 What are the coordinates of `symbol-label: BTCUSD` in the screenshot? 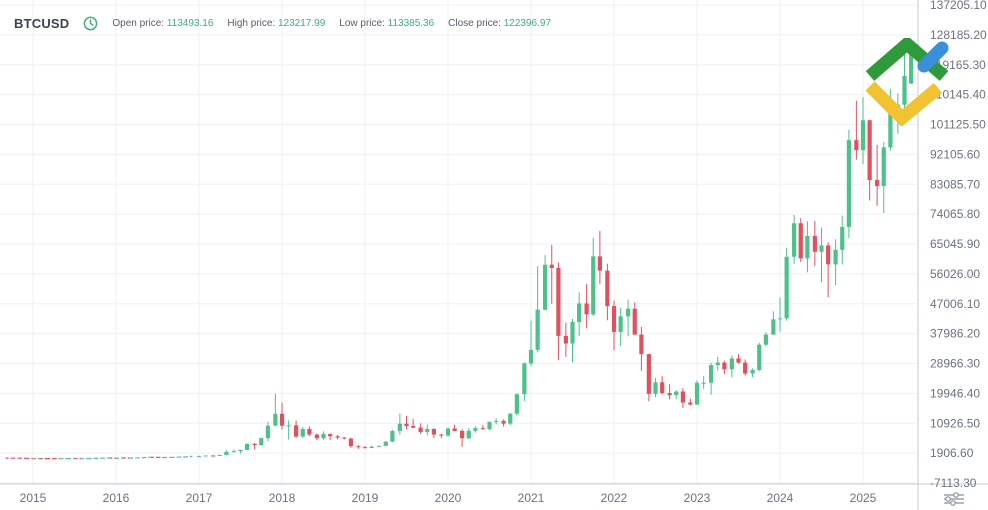 It's located at (42, 23).